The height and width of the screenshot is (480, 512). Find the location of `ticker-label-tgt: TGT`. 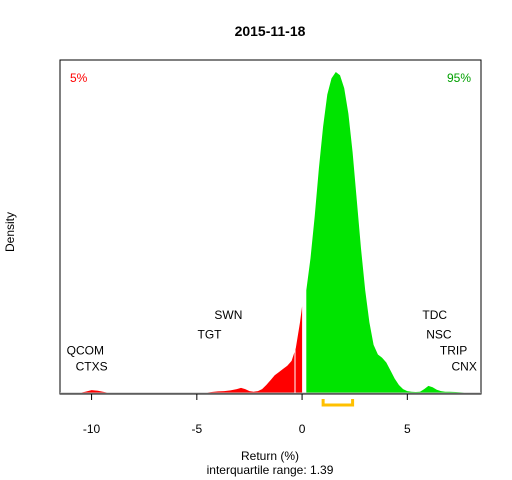

ticker-label-tgt: TGT is located at coordinates (210, 334).